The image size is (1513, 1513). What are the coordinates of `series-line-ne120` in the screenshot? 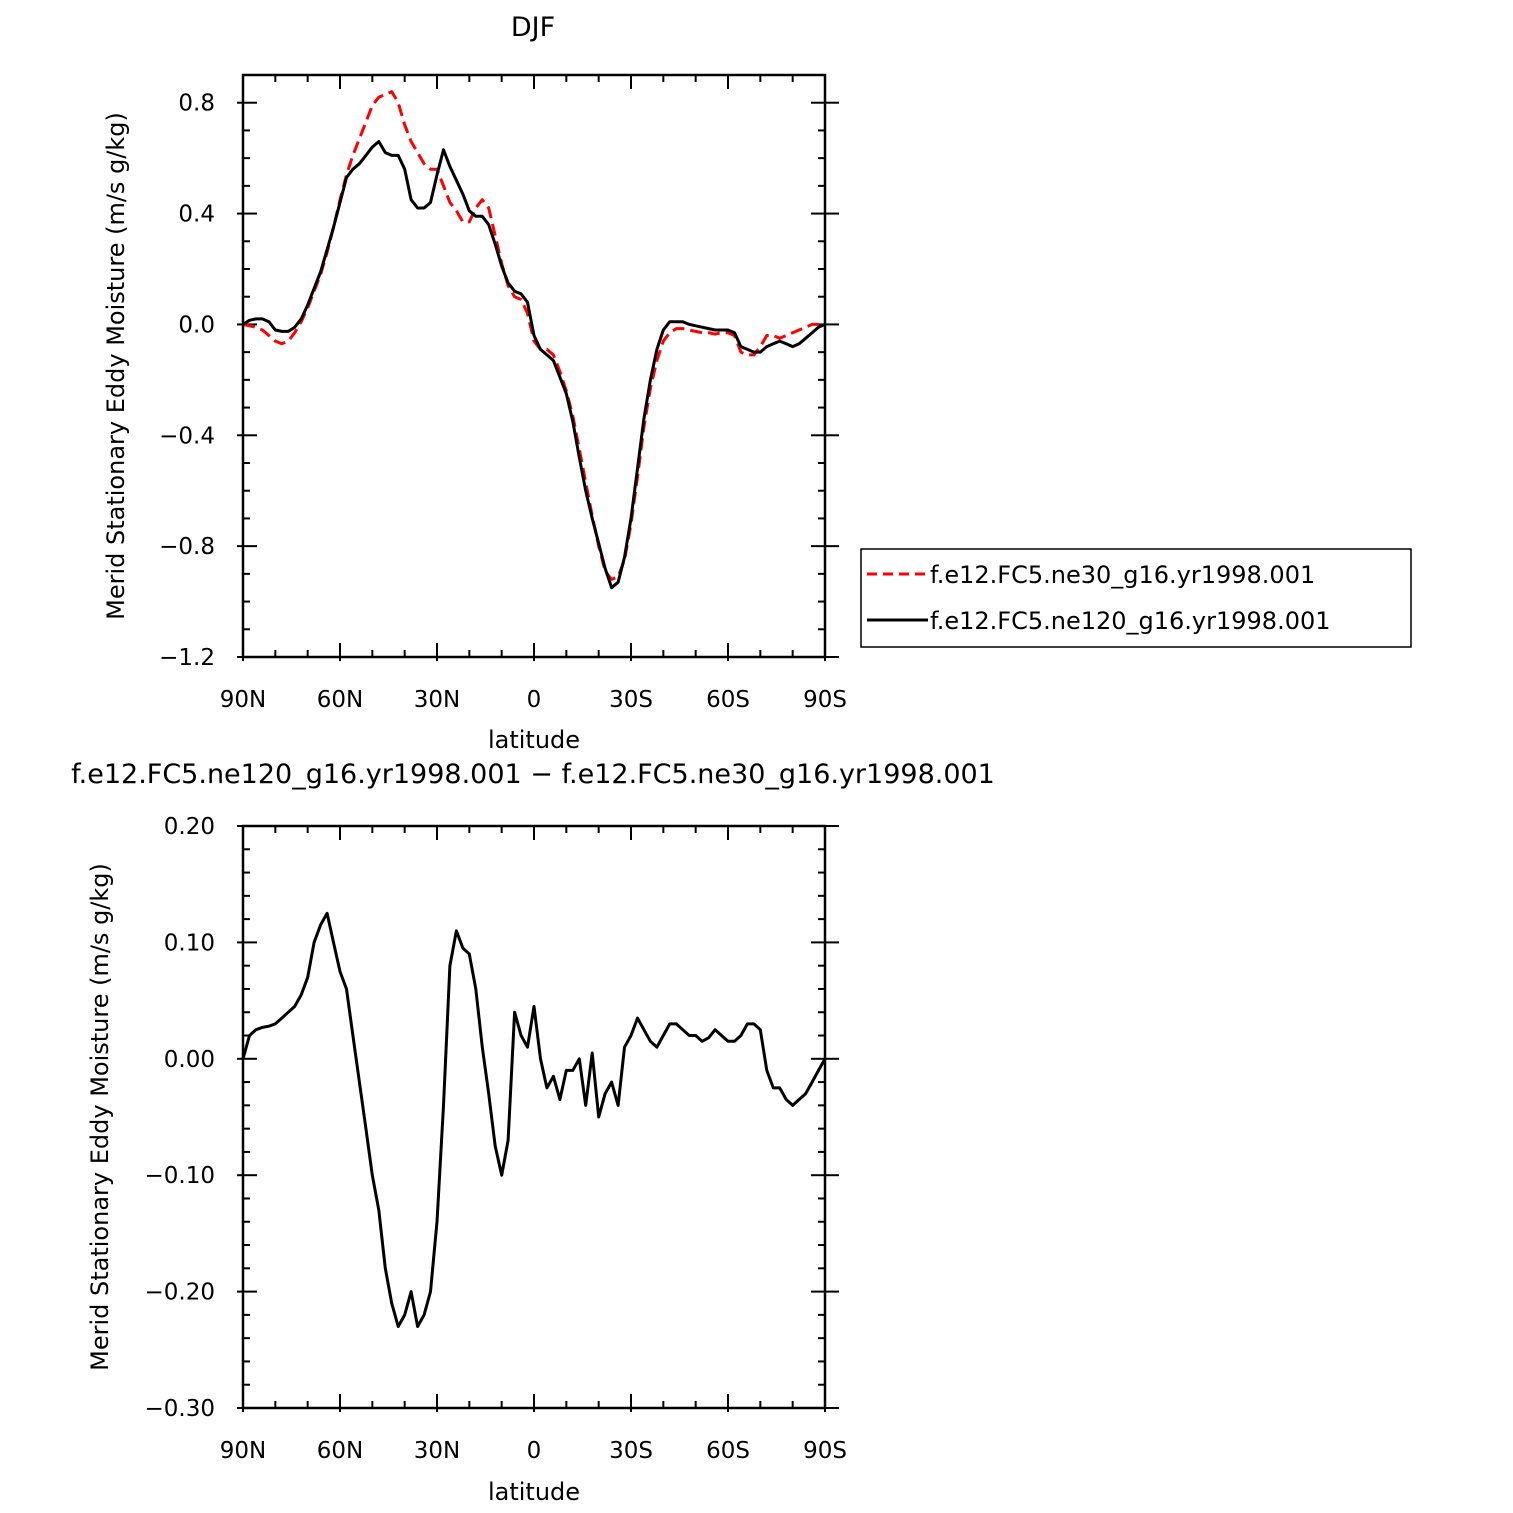 It's located at (534, 365).